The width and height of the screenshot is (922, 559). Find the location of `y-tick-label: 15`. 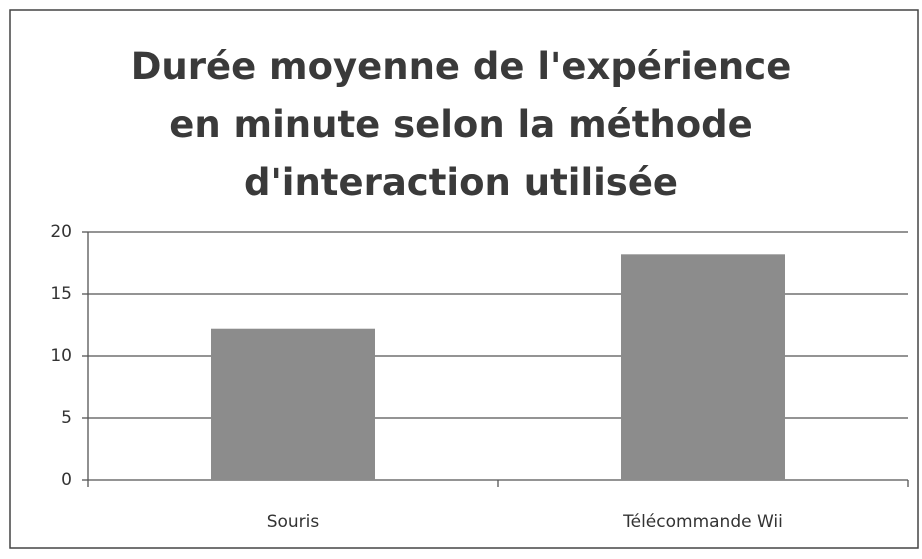

y-tick-label: 15 is located at coordinates (61, 294).